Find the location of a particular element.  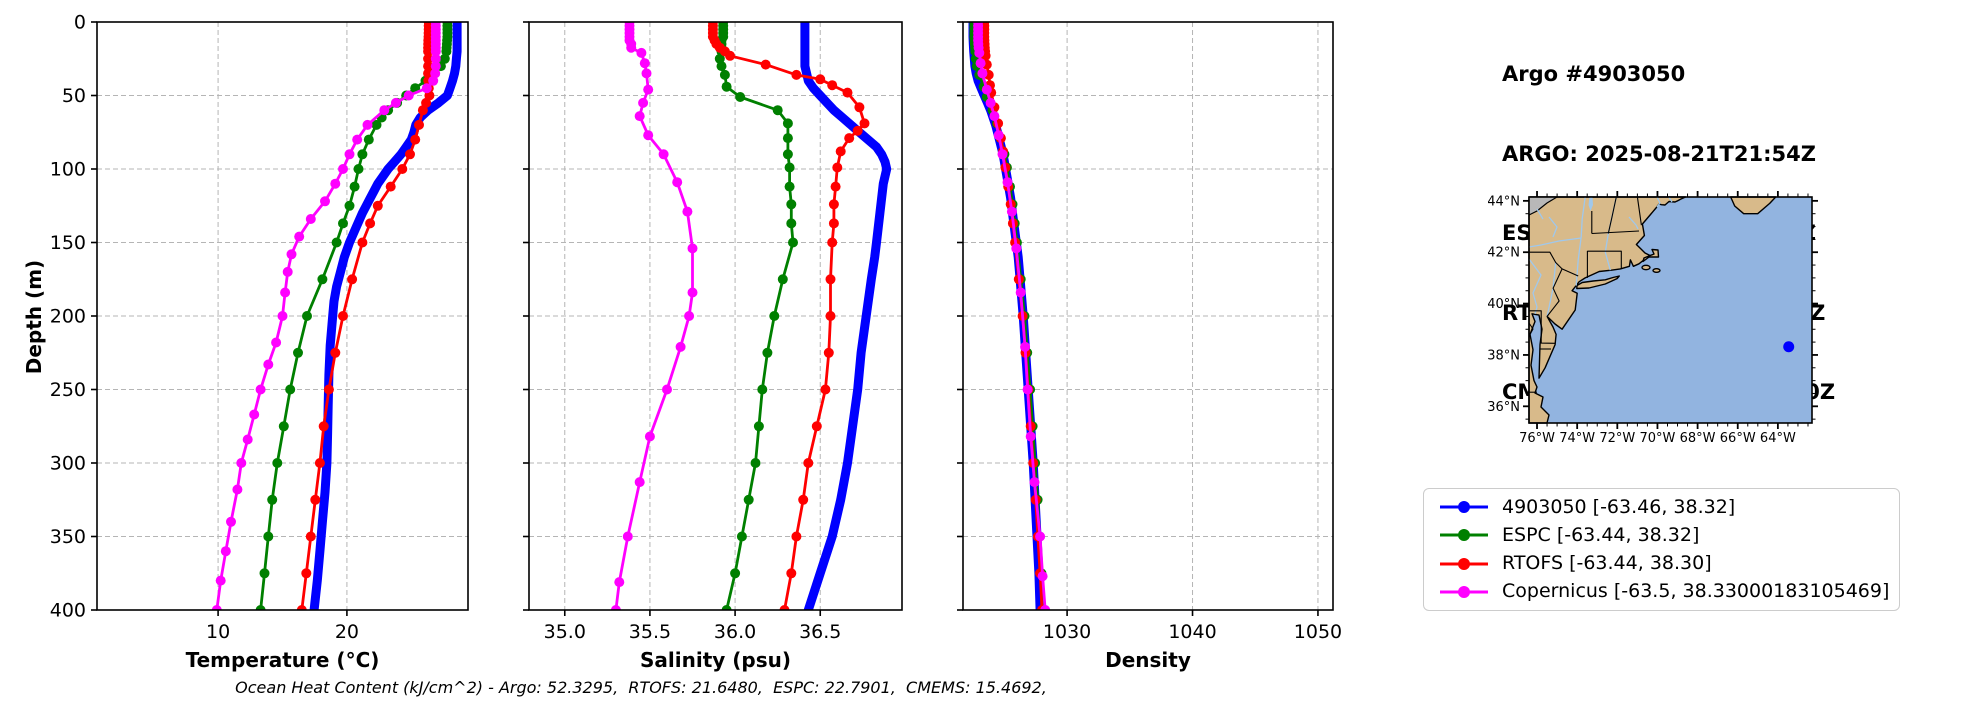

map-coastline is located at coordinates (1607, 310).